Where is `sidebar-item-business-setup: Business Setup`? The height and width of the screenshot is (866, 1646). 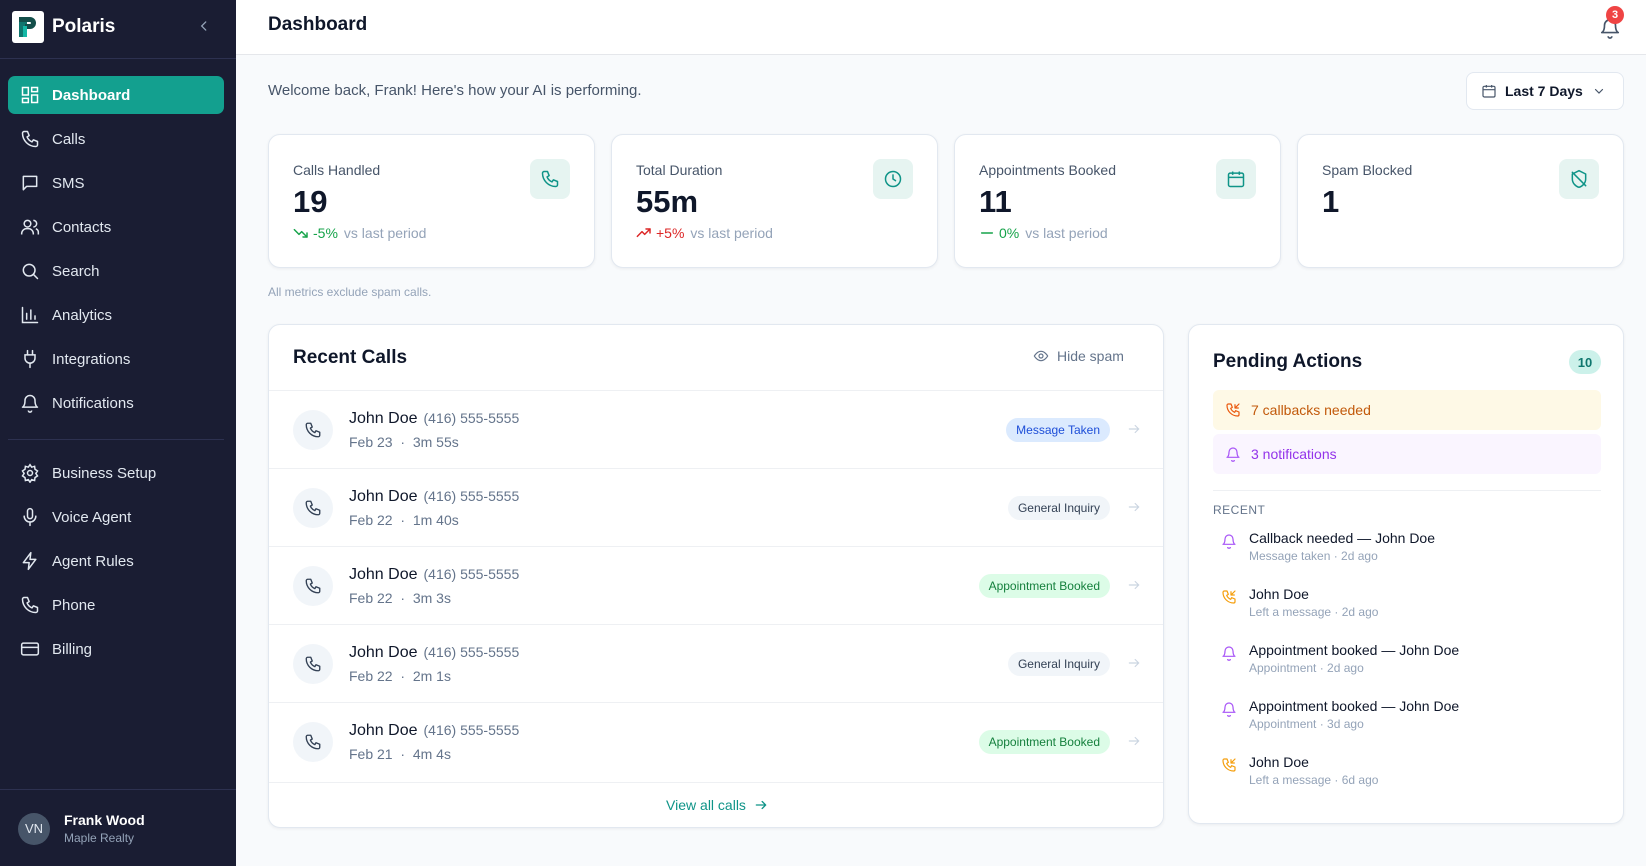
sidebar-item-business-setup: Business Setup is located at coordinates (116, 473).